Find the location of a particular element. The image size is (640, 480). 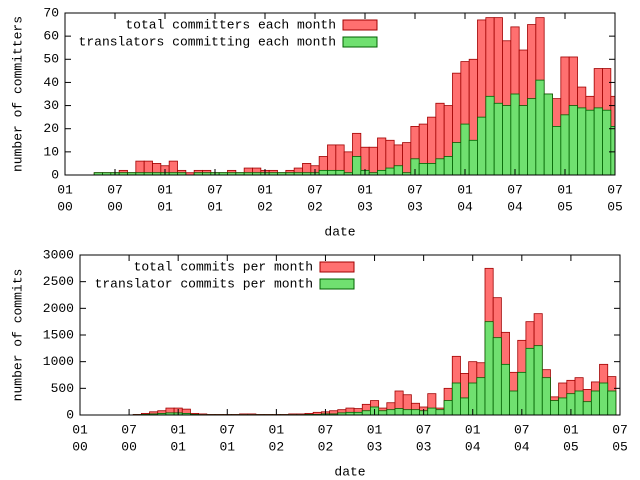

y-tick-label: 1500 is located at coordinates (58, 334).